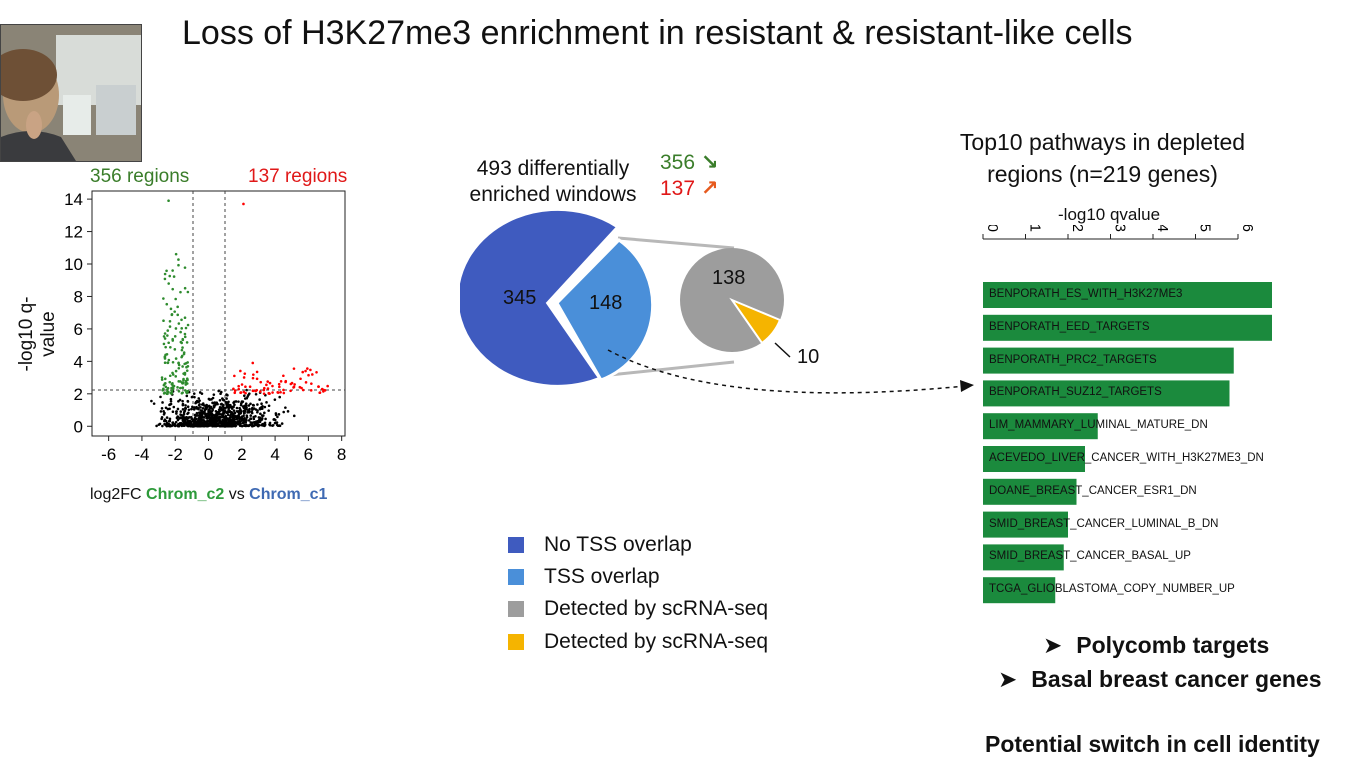  What do you see at coordinates (208, 454) in the screenshot?
I see `x-tick-label: 0` at bounding box center [208, 454].